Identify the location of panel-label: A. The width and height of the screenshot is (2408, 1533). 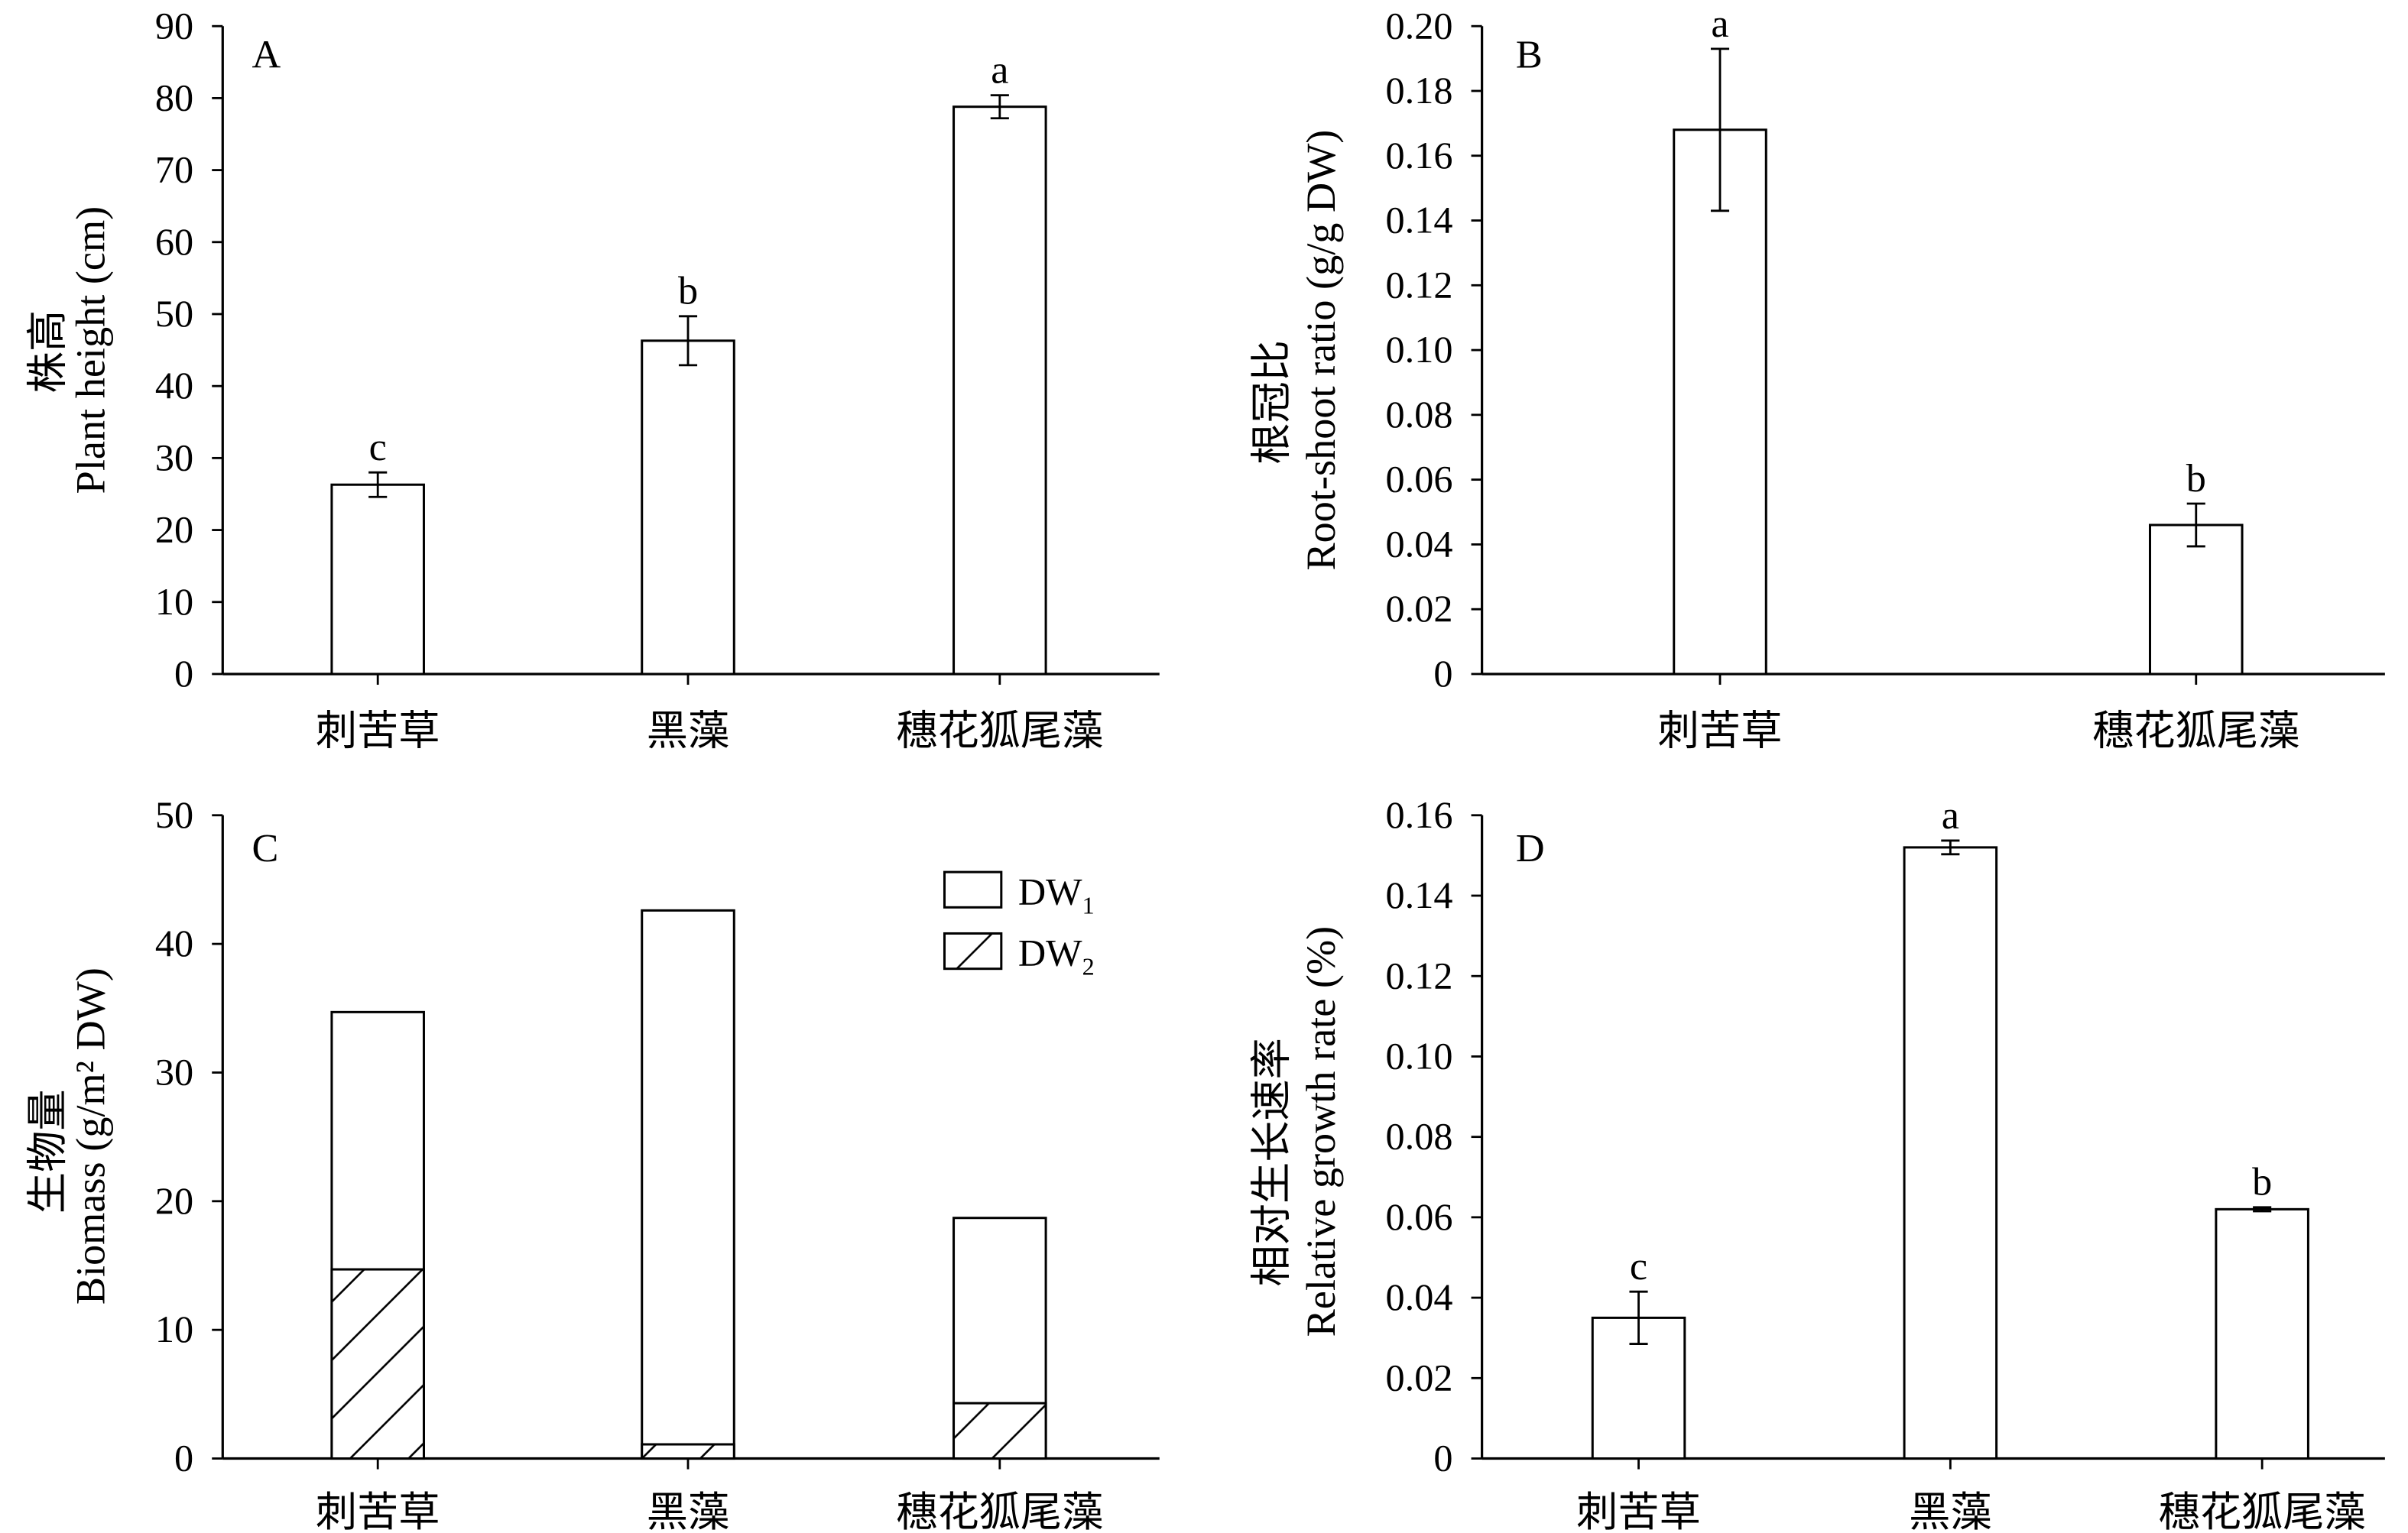
(266, 54).